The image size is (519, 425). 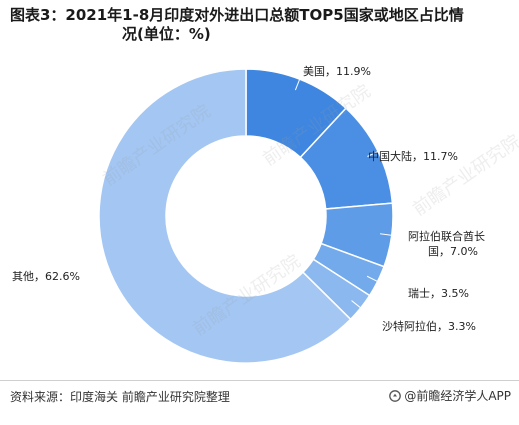 What do you see at coordinates (237, 15) in the screenshot?
I see `title-line-1: 图表3：2021年1-8月印度对外进出口总额TOP5国家或地区占比情` at bounding box center [237, 15].